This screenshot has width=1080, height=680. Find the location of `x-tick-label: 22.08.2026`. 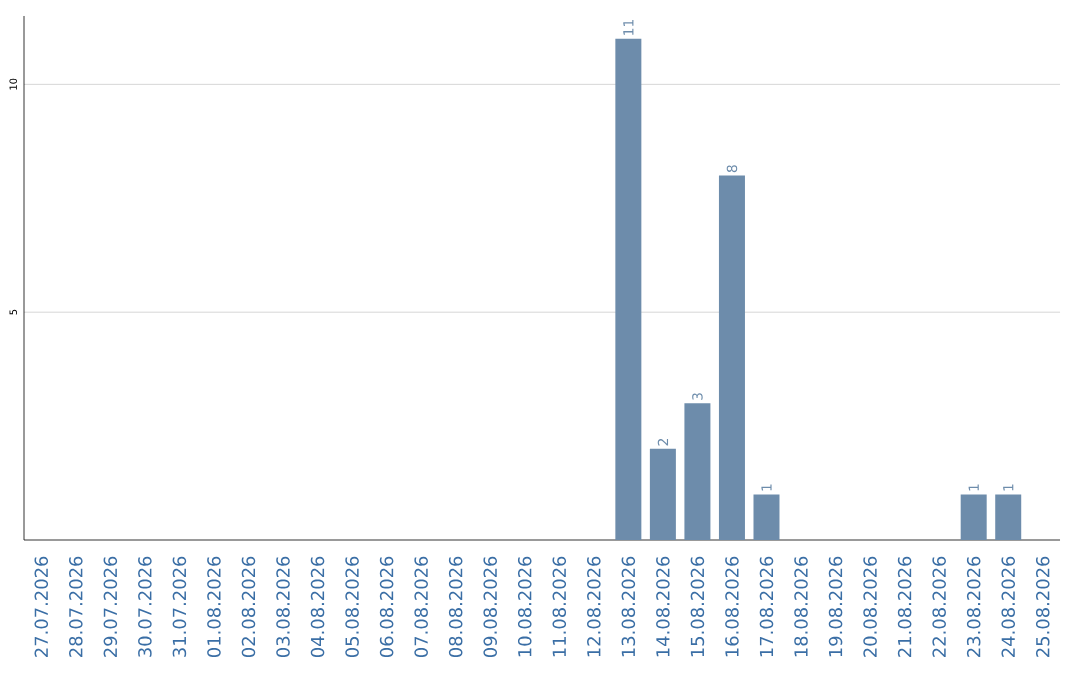

x-tick-label: 22.08.2026 is located at coordinates (939, 606).